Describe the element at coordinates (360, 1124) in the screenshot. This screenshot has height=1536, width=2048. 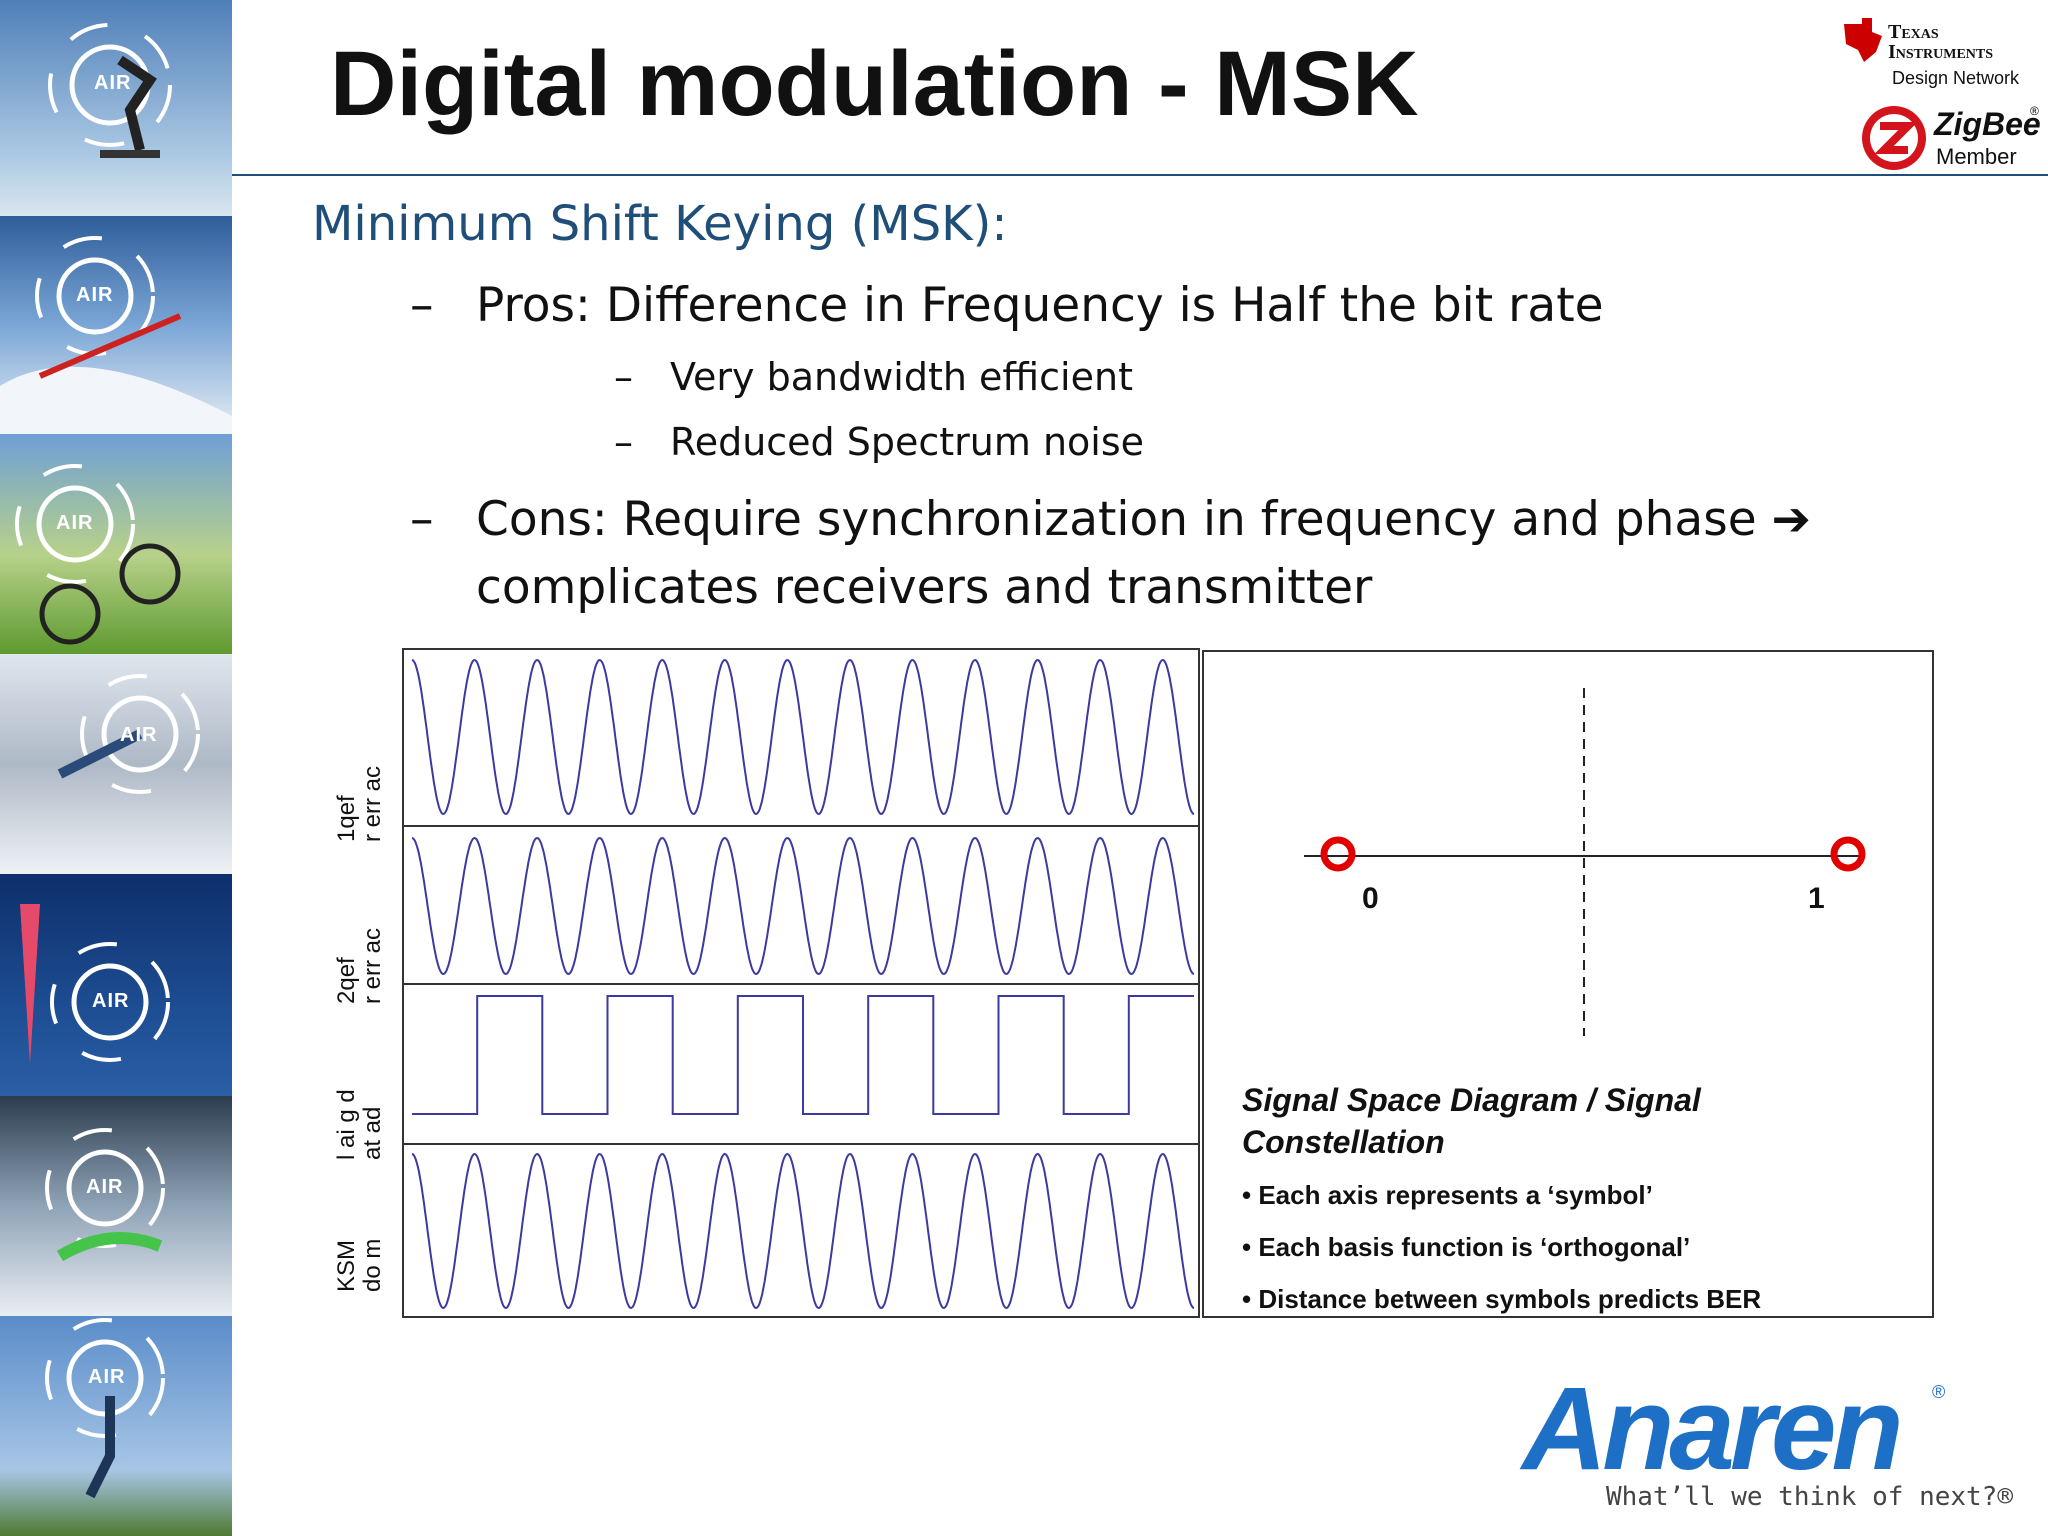
I see `label-digital: l ai g d at ad` at that location.